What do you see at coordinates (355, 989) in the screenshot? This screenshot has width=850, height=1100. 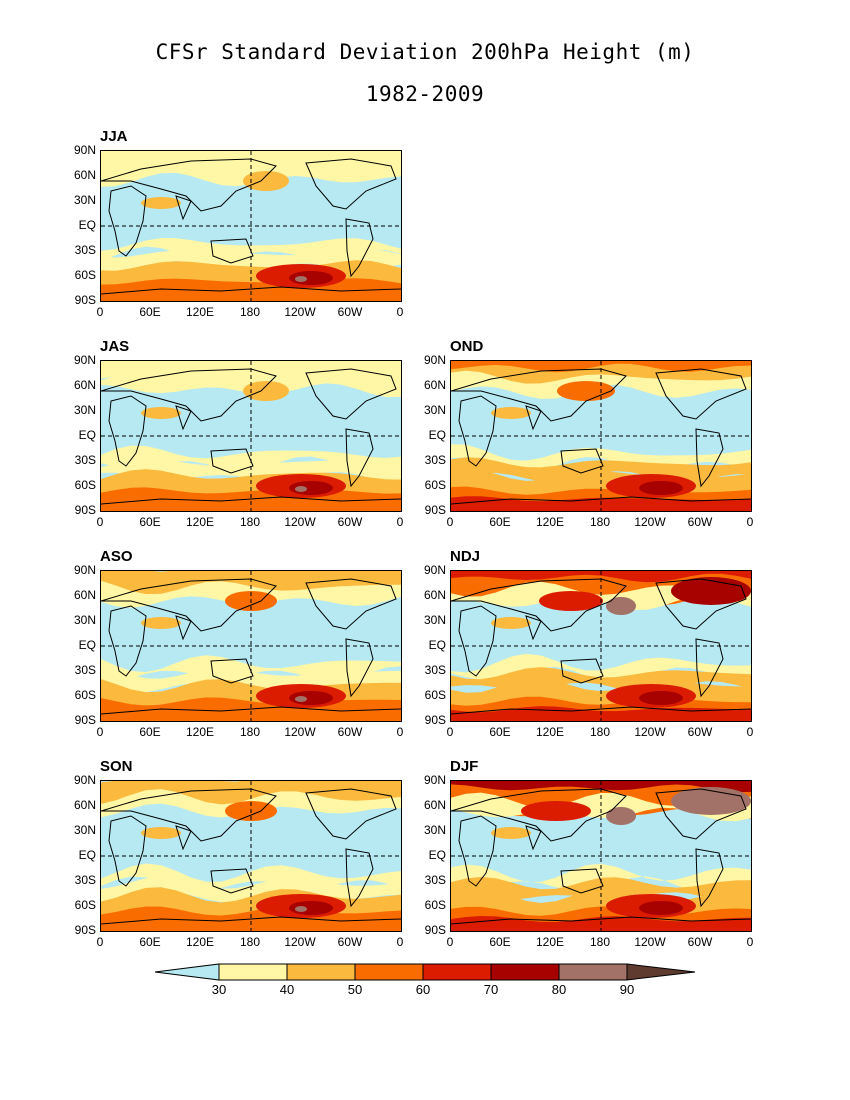 I see `colorbar-level-label: 50` at bounding box center [355, 989].